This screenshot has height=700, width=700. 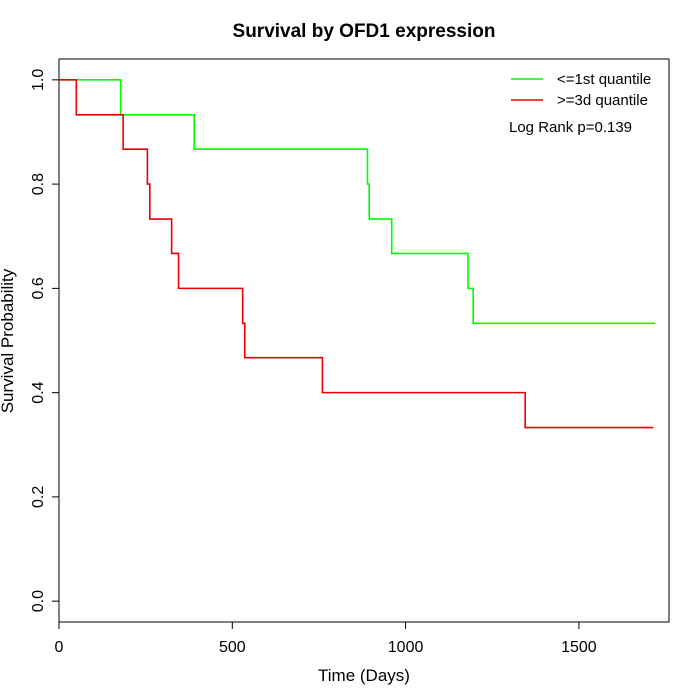 I want to click on y-axis: 0.0 0.2 0.4 0.6 0.8 1.0, so click(x=45, y=340).